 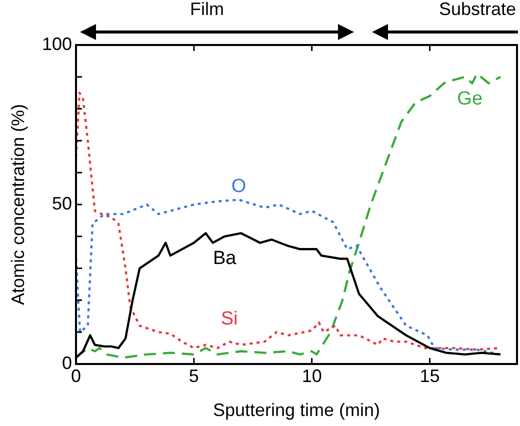 What do you see at coordinates (430, 376) in the screenshot?
I see `x-tick-label: 15` at bounding box center [430, 376].